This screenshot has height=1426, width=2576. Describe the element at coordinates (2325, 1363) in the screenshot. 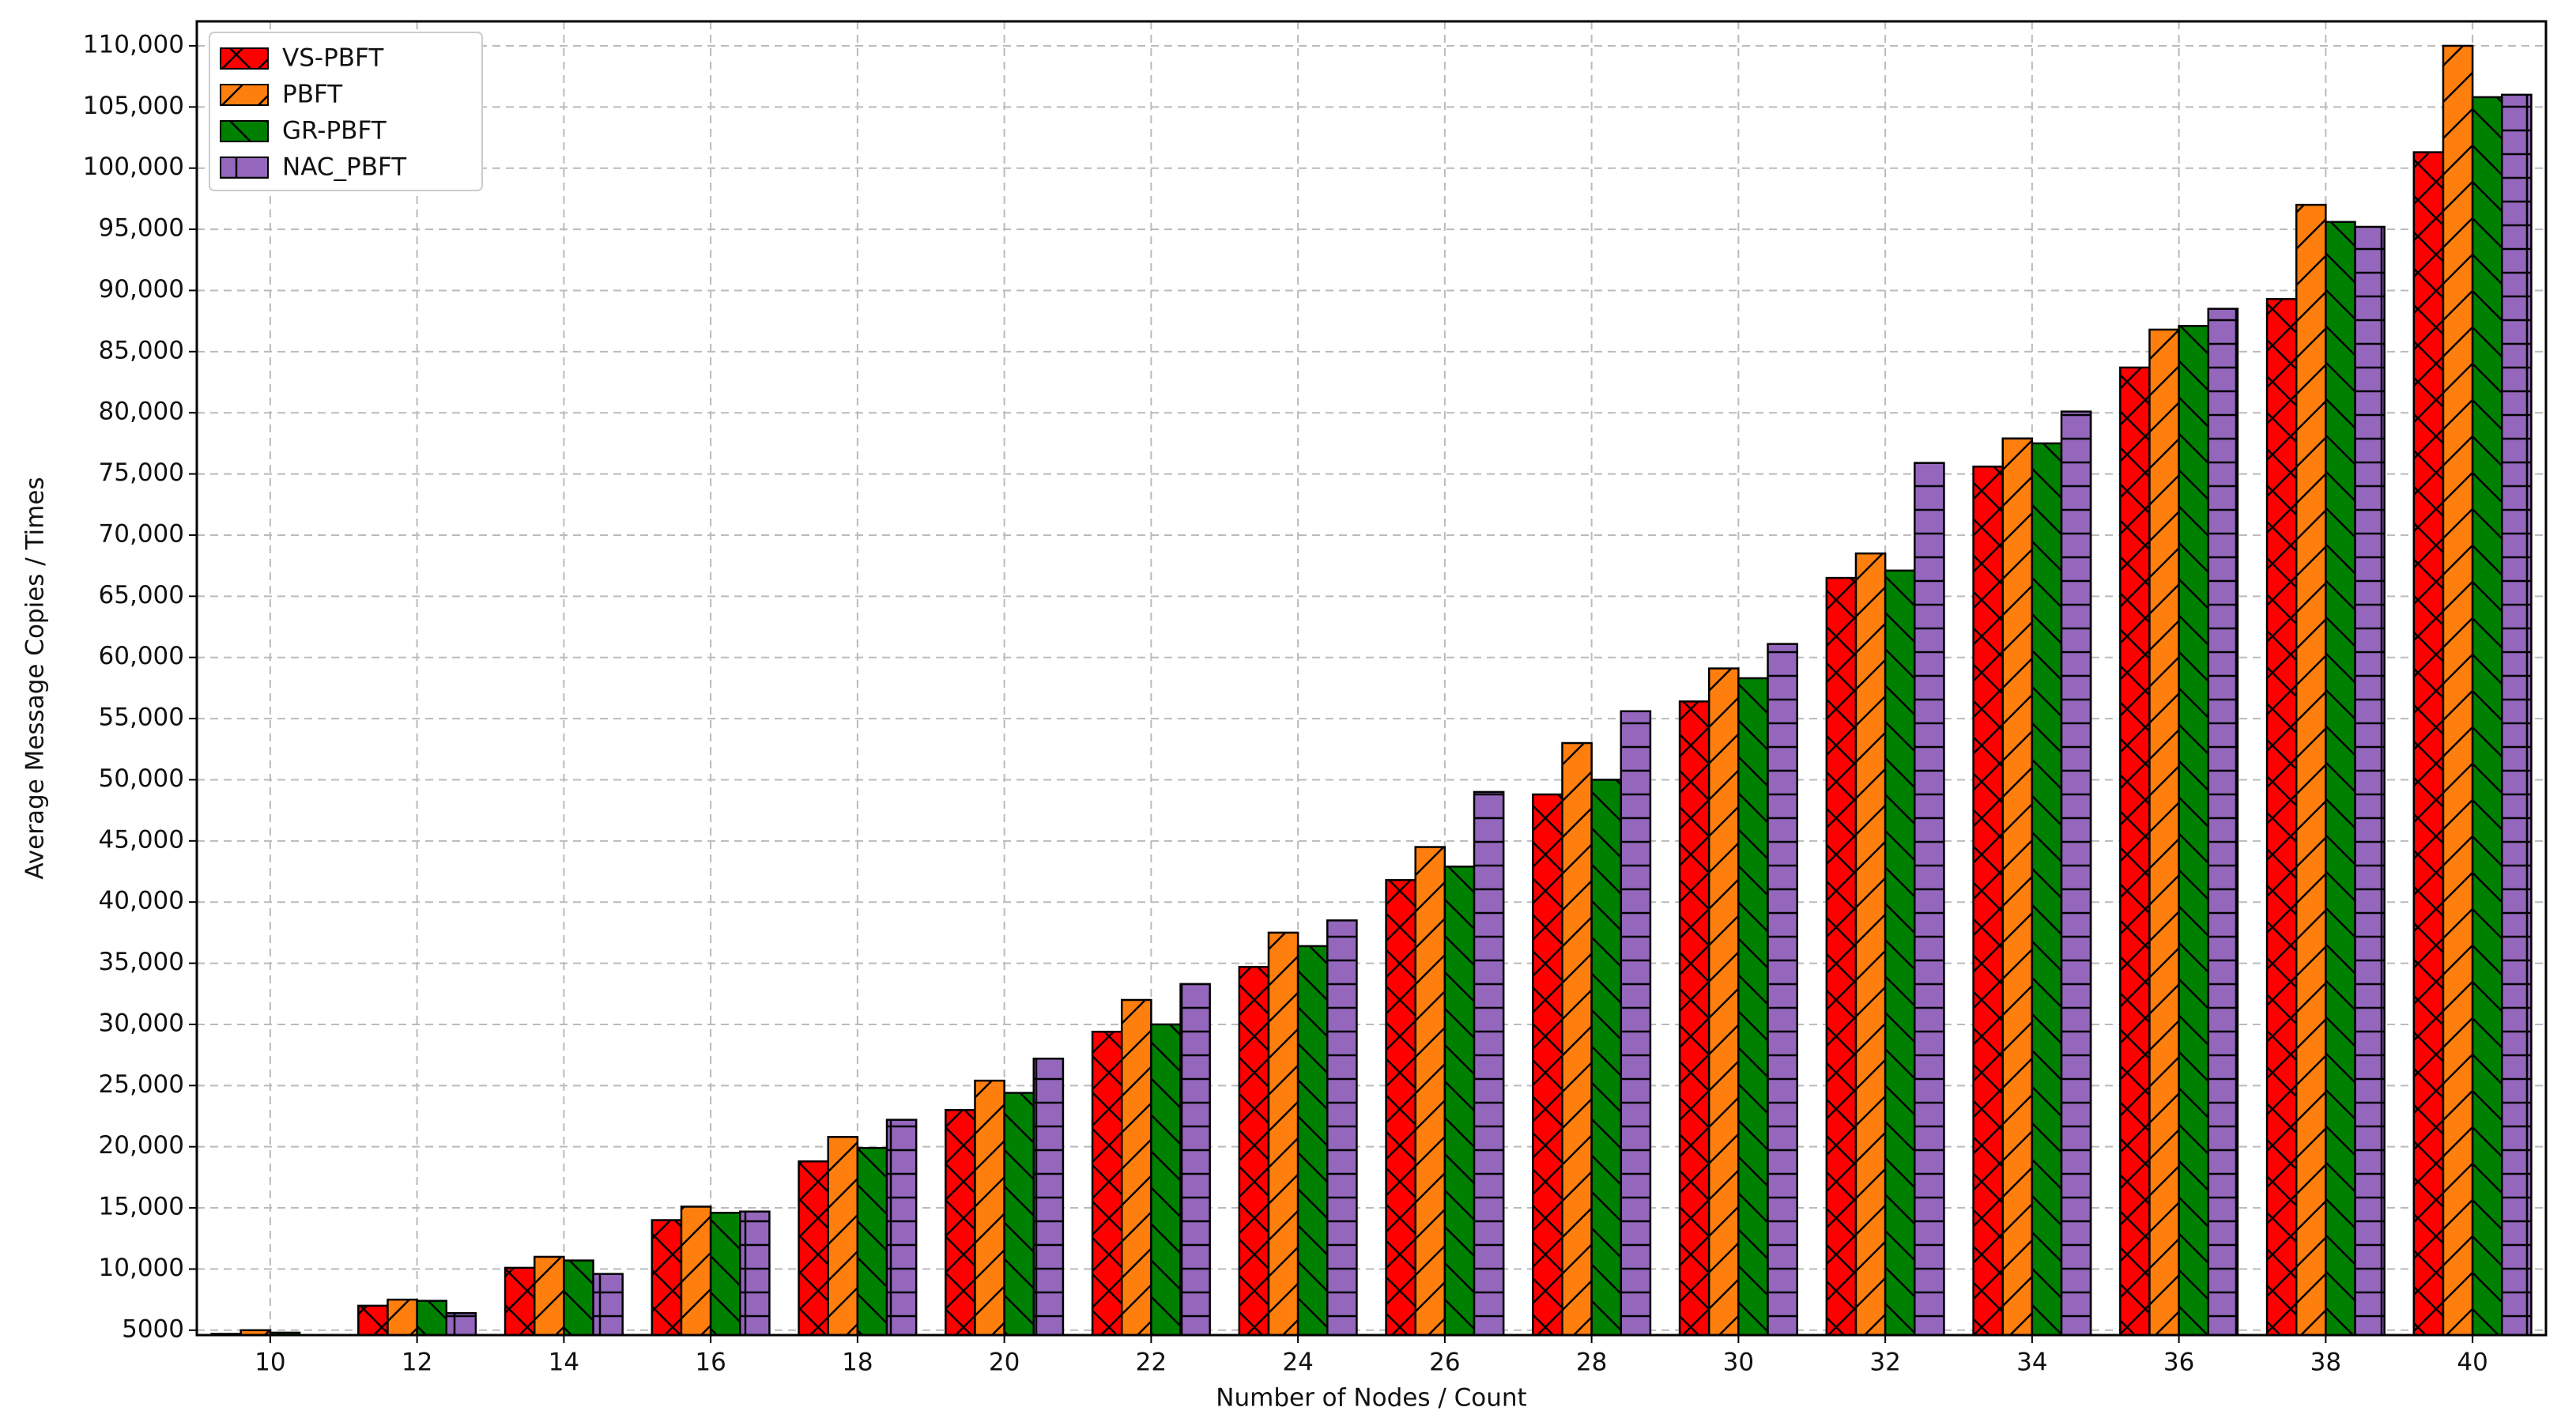

I see `x-tick-label: 38` at that location.